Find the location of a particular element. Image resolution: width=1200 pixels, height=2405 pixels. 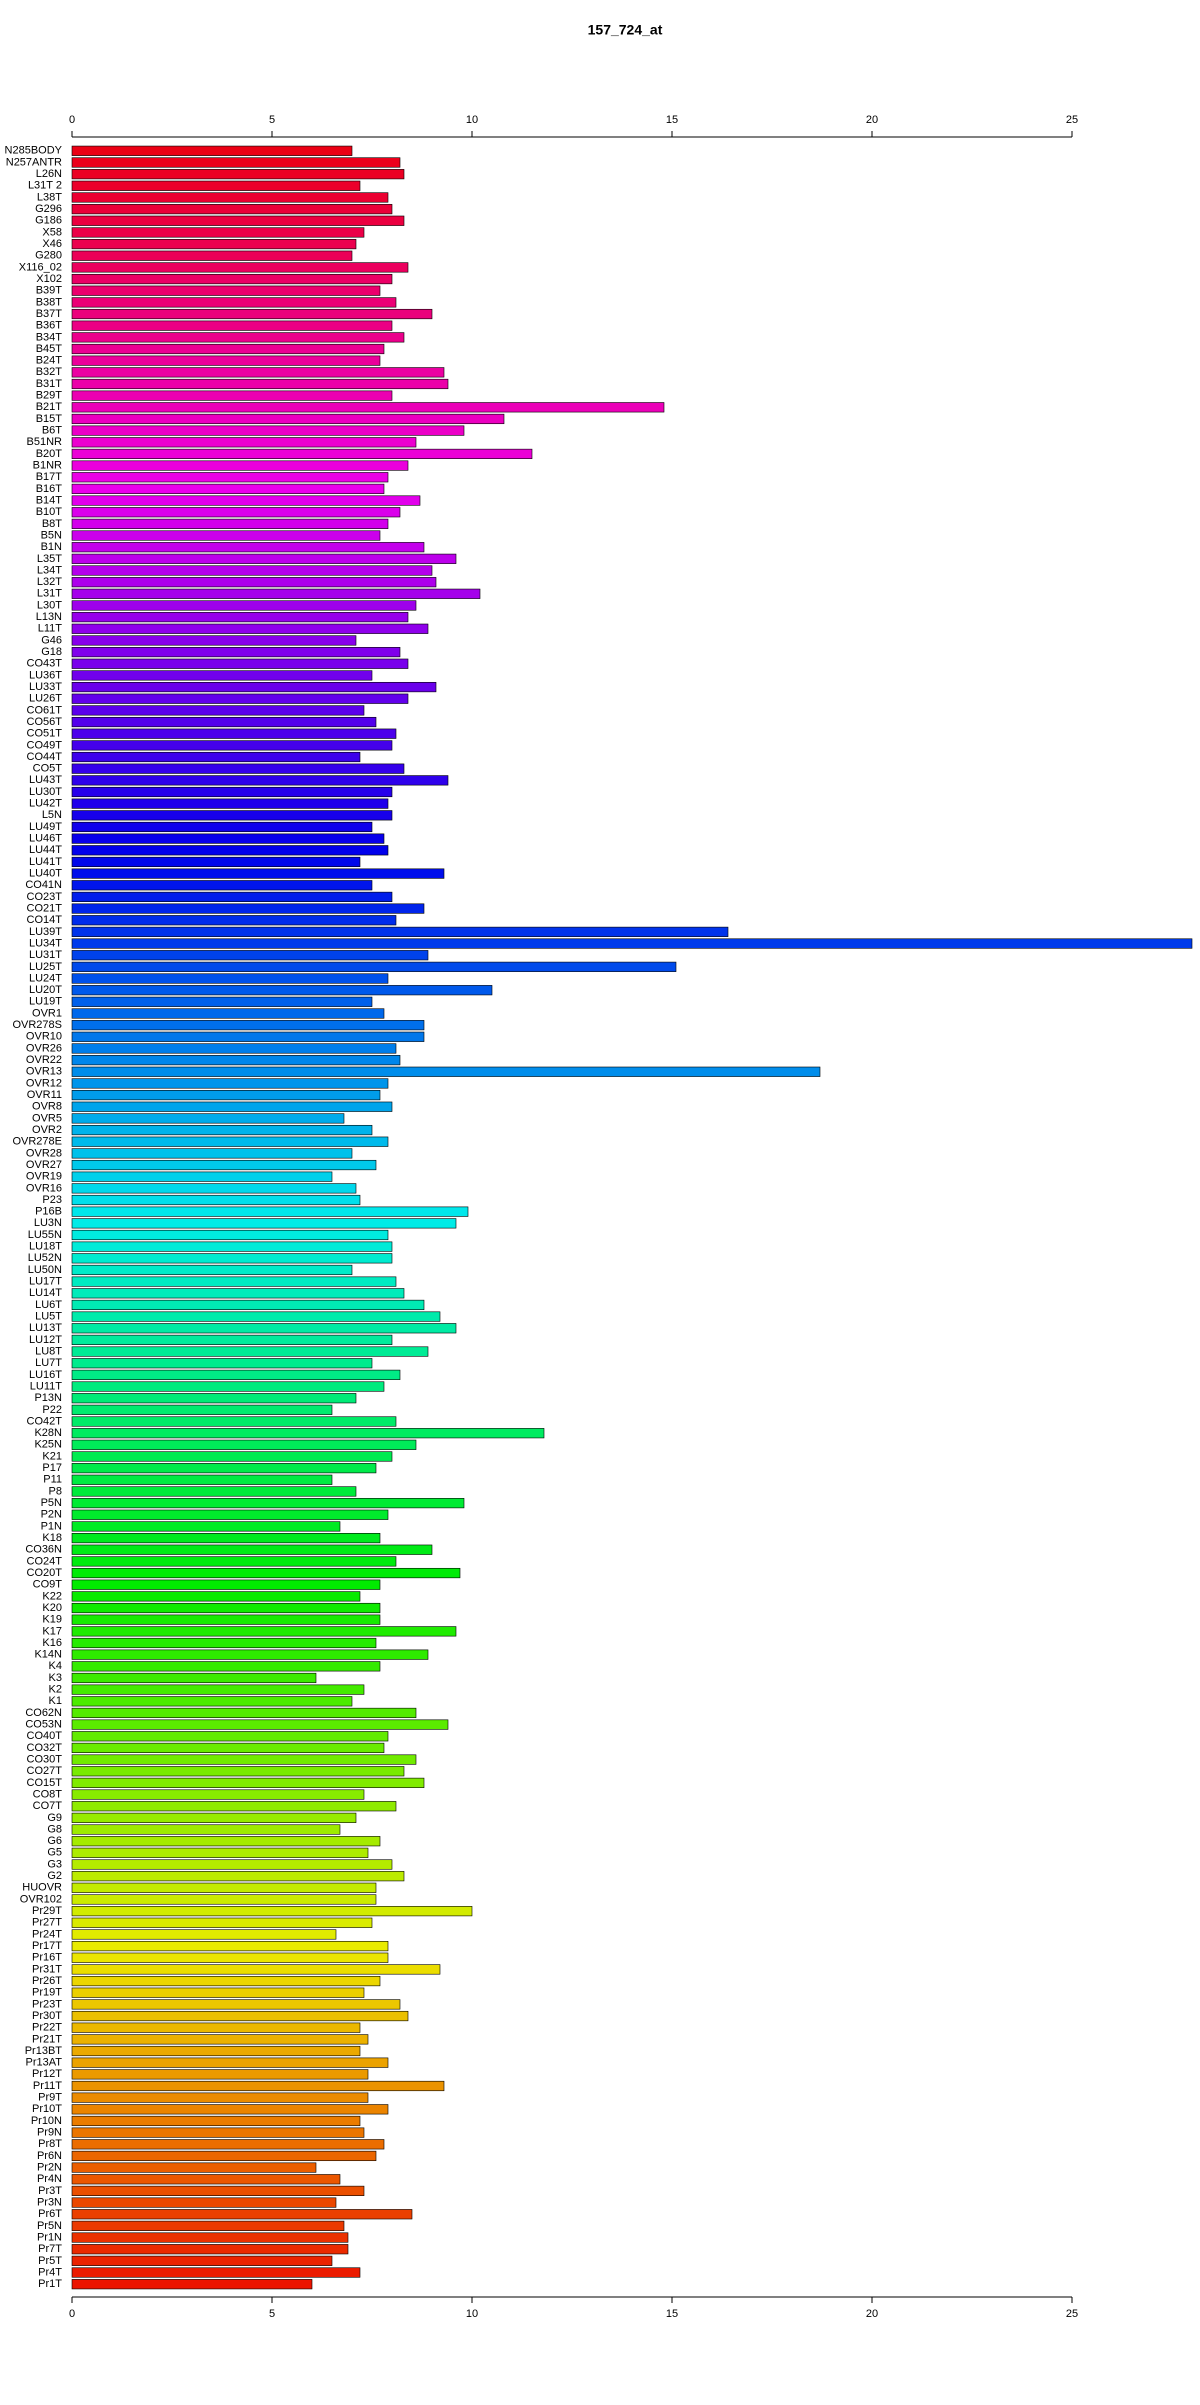

y-tick-label: B8T is located at coordinates (52, 524).